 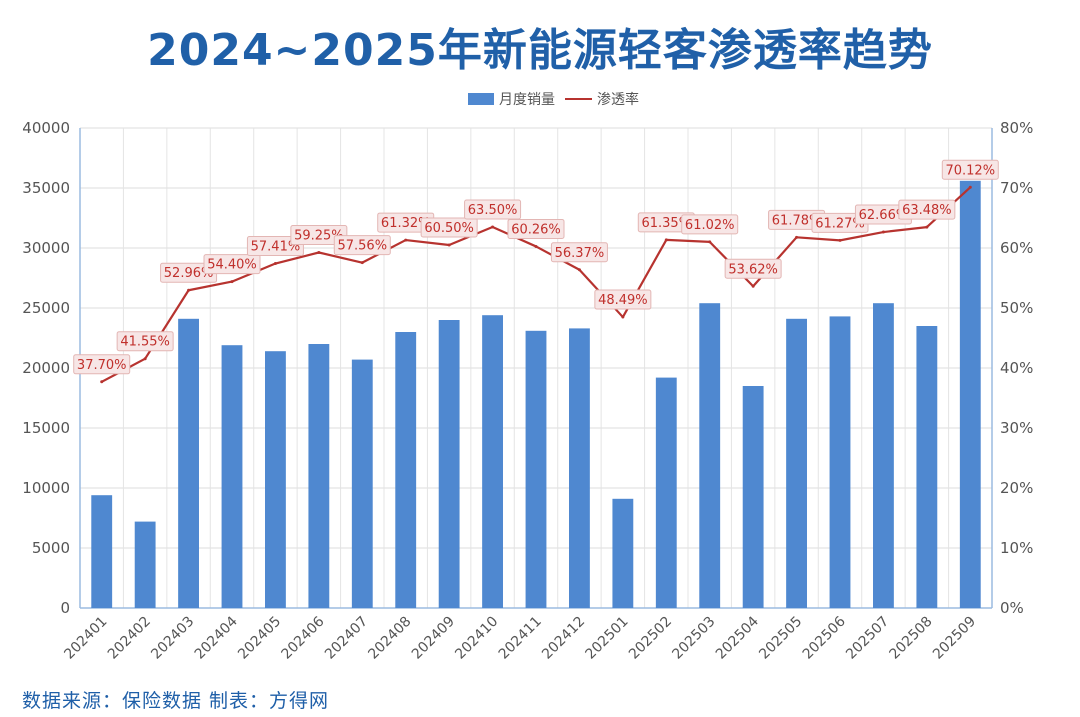 What do you see at coordinates (46, 128) in the screenshot?
I see `y-left-tick-label: 40000` at bounding box center [46, 128].